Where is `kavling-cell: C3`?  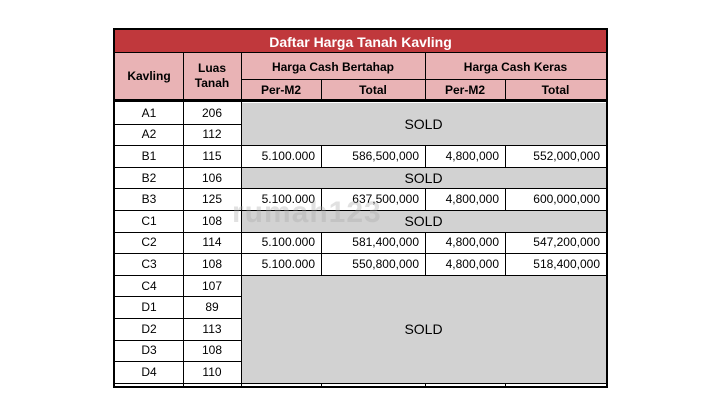 kavling-cell: C3 is located at coordinates (149, 263).